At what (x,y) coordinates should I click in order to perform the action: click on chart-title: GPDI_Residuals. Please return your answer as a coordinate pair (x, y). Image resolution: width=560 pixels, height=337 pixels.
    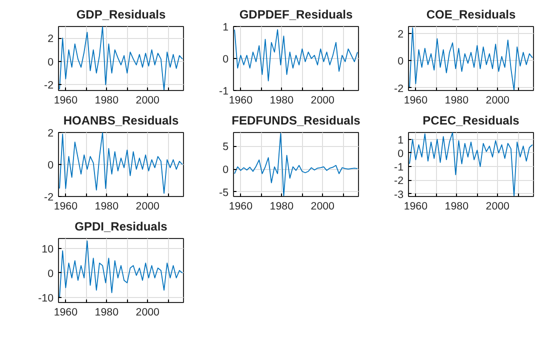
    Looking at the image, I should click on (121, 227).